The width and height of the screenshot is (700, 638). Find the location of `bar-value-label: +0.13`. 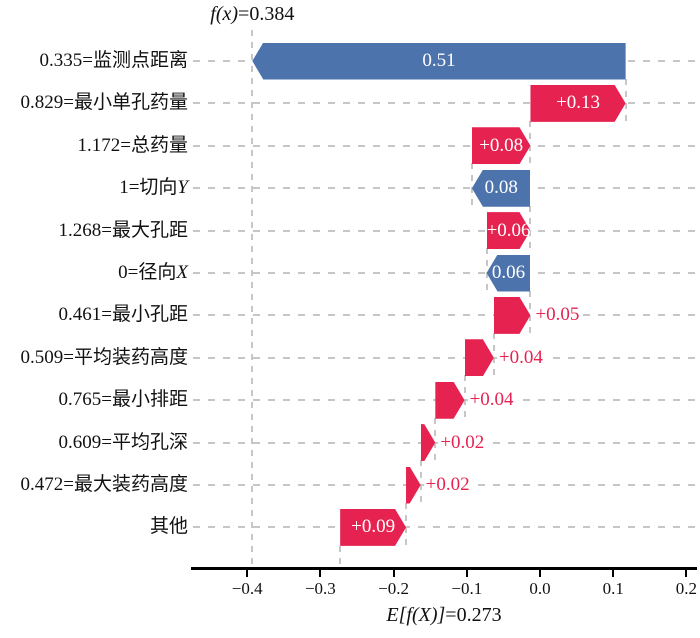

bar-value-label: +0.13 is located at coordinates (578, 103).